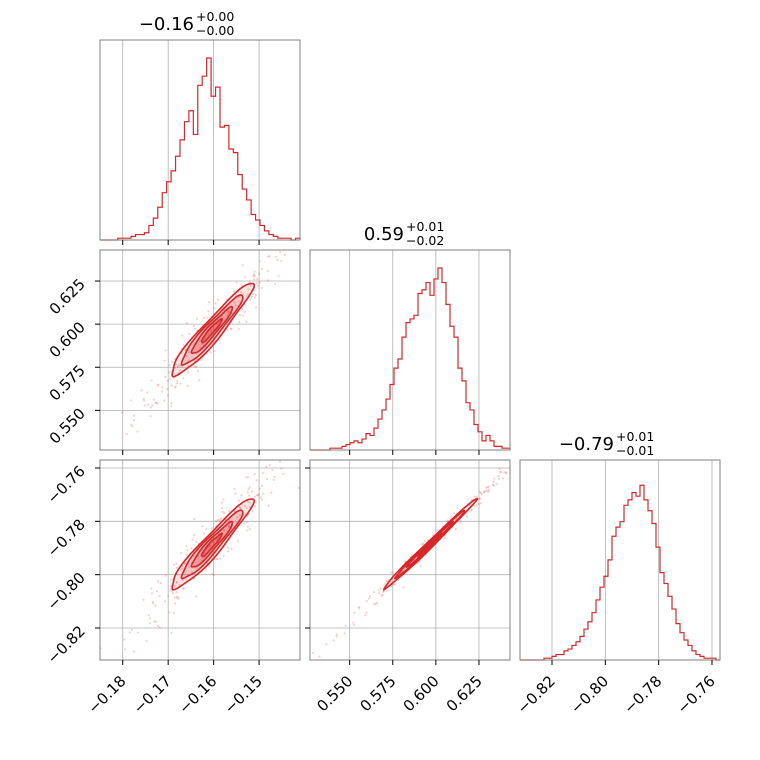 This screenshot has height=760, width=760. What do you see at coordinates (384, 234) in the screenshot?
I see `title-value: 0.59` at bounding box center [384, 234].